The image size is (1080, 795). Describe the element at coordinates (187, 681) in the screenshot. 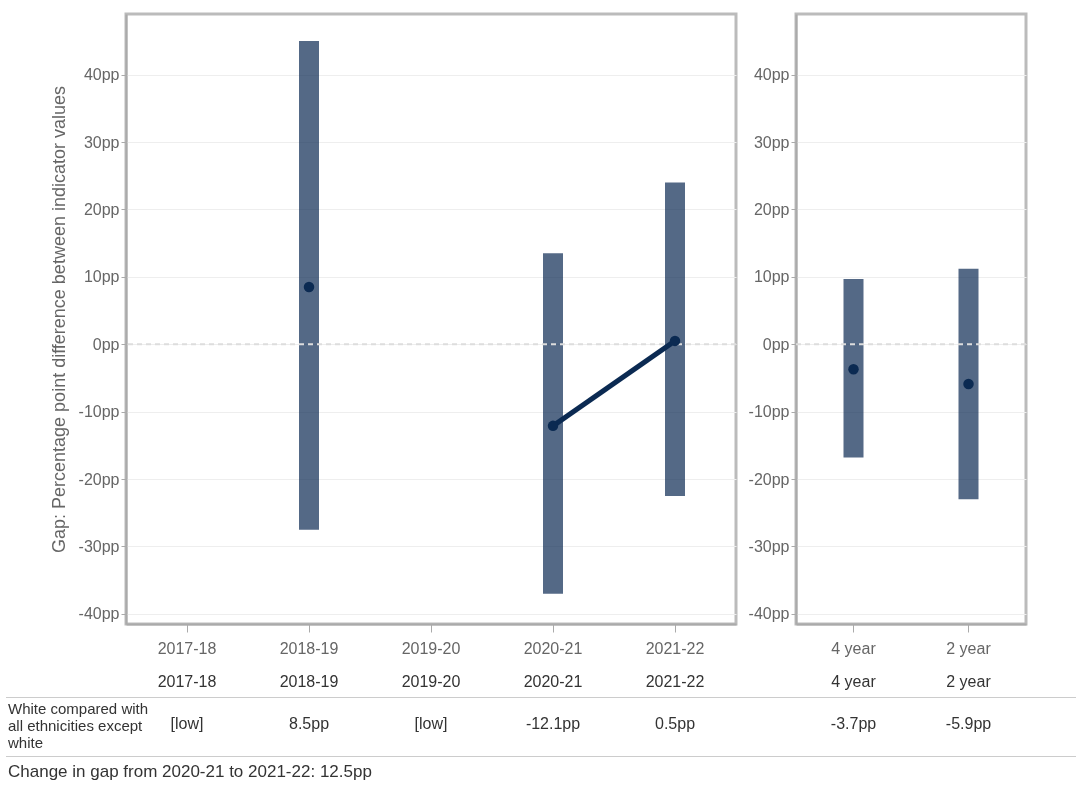

I see `category-label: 2017-18` at that location.